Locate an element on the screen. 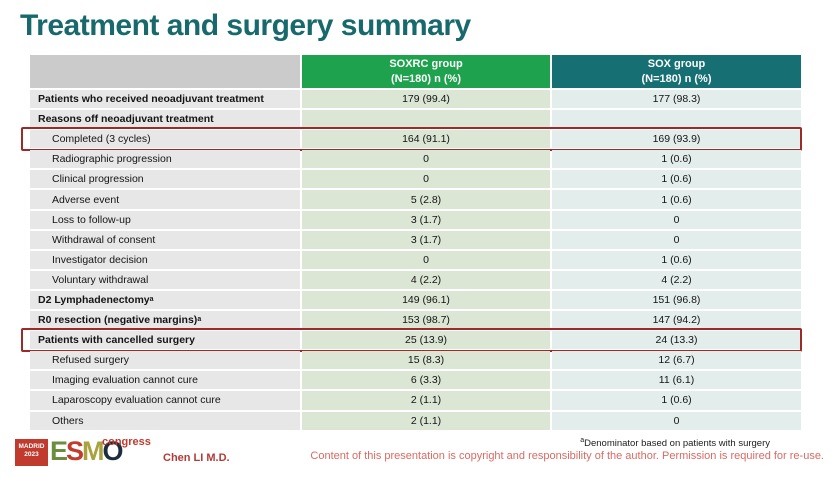 The height and width of the screenshot is (478, 832). row-label: Reasons off neoadjuvant treatment is located at coordinates (165, 119).